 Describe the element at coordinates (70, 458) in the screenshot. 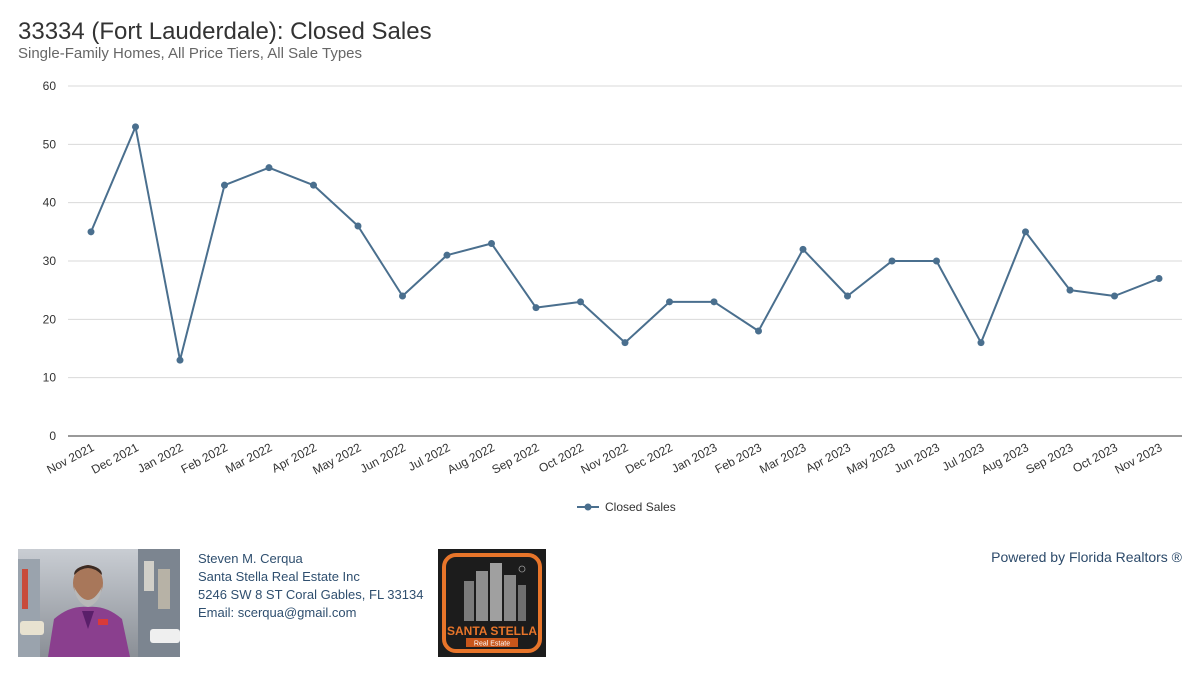

I see `x-tick-label: Nov 2021` at that location.